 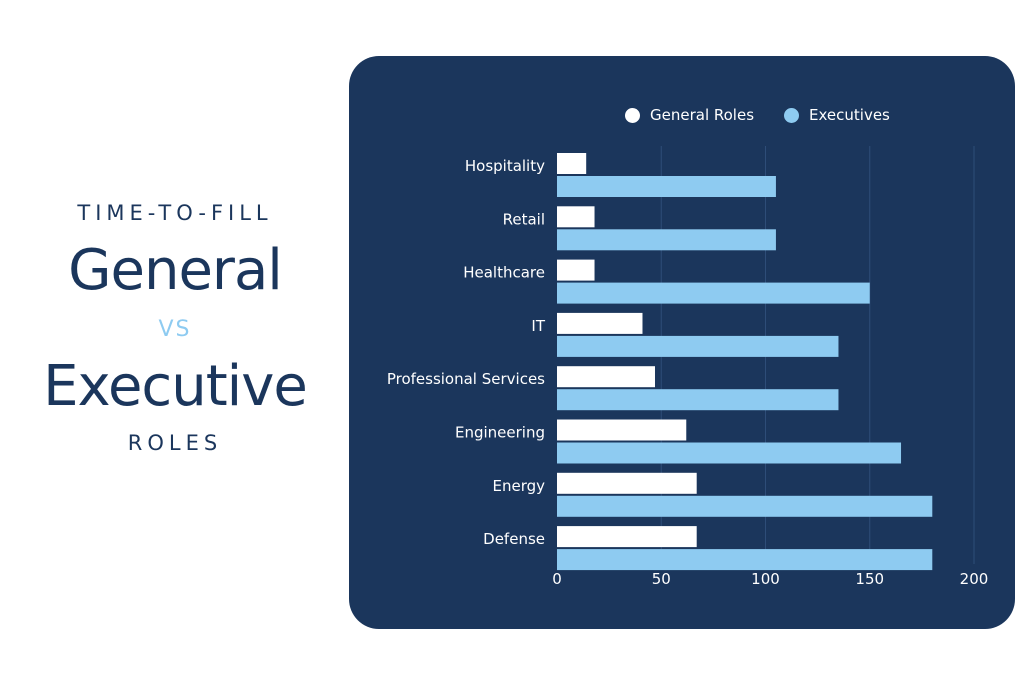 What do you see at coordinates (772, 115) in the screenshot?
I see `chart-legend: General Roles Executives` at bounding box center [772, 115].